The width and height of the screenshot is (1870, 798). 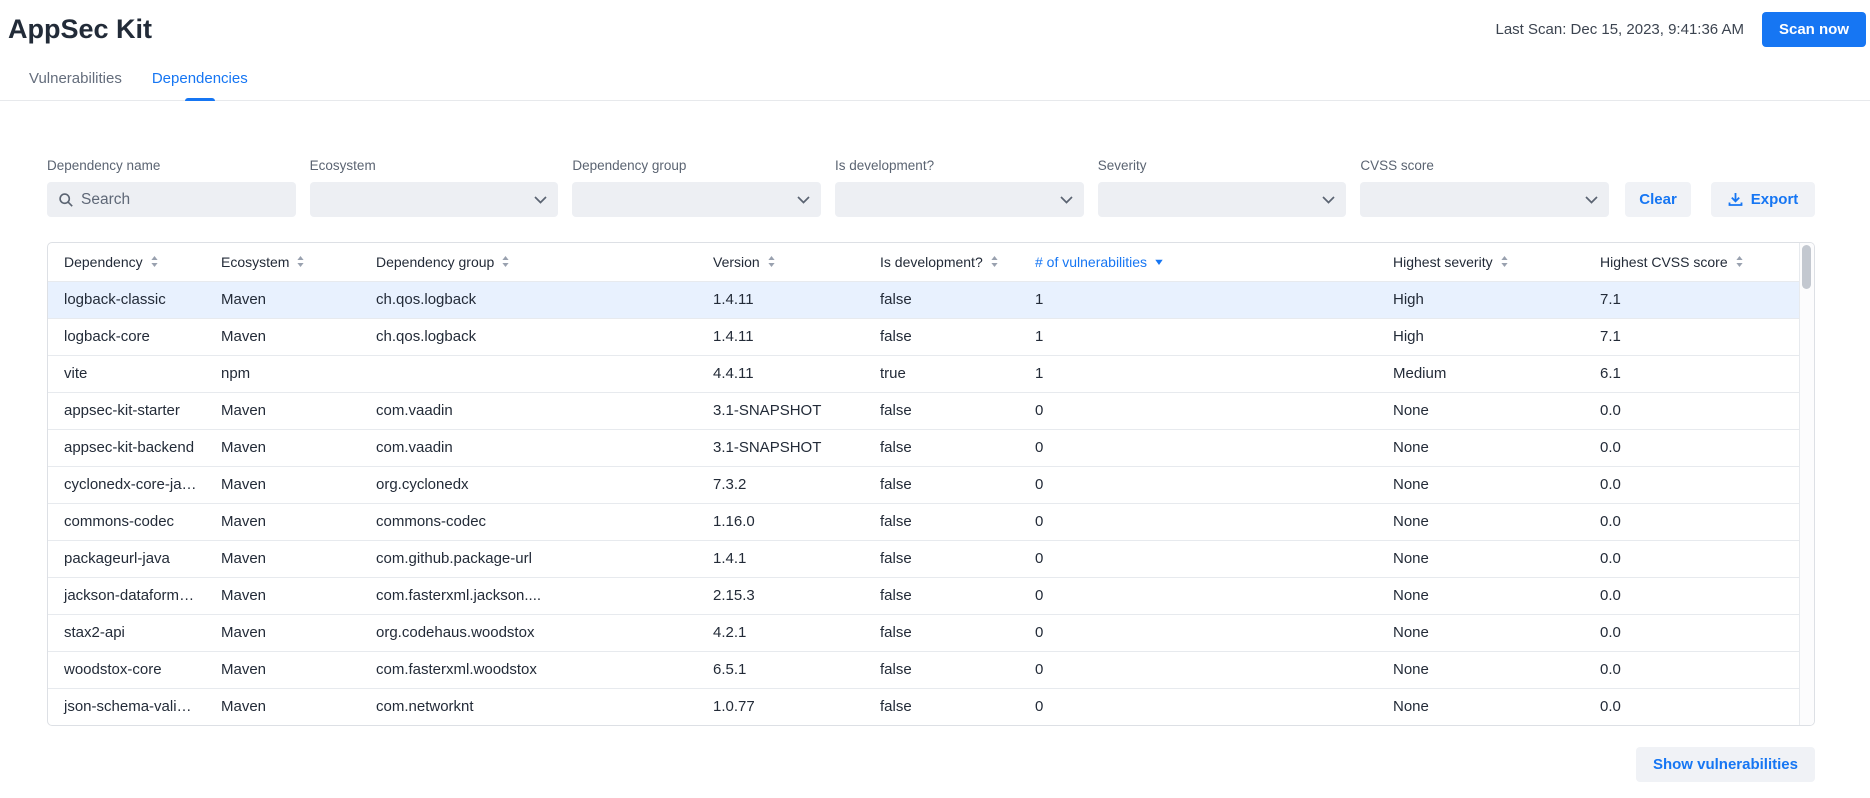 I want to click on table-scrollbar, so click(x=1806, y=484).